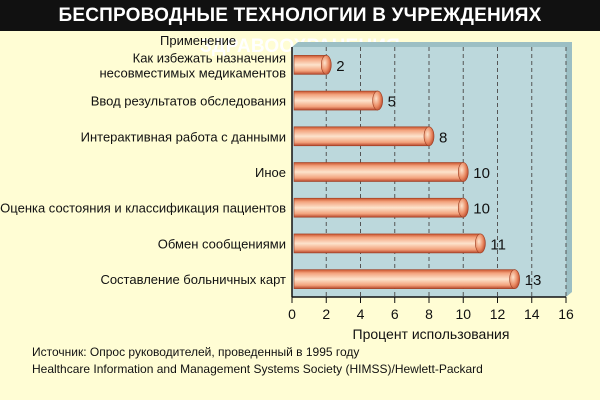 Image resolution: width=600 pixels, height=400 pixels. I want to click on bar-value-label: 13, so click(533, 280).